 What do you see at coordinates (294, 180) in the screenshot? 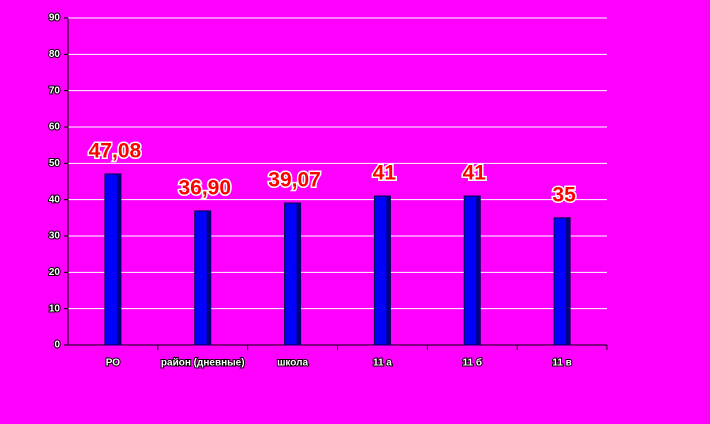
I see `value-label: 39,07` at bounding box center [294, 180].